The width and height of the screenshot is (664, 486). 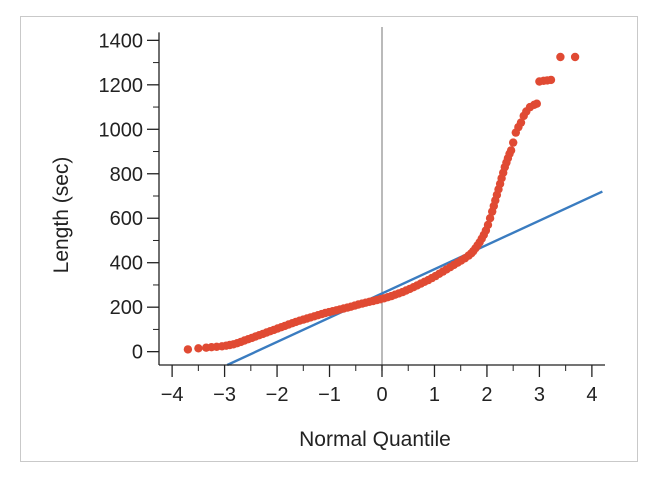 What do you see at coordinates (486, 395) in the screenshot?
I see `x-tick-label: 2` at bounding box center [486, 395].